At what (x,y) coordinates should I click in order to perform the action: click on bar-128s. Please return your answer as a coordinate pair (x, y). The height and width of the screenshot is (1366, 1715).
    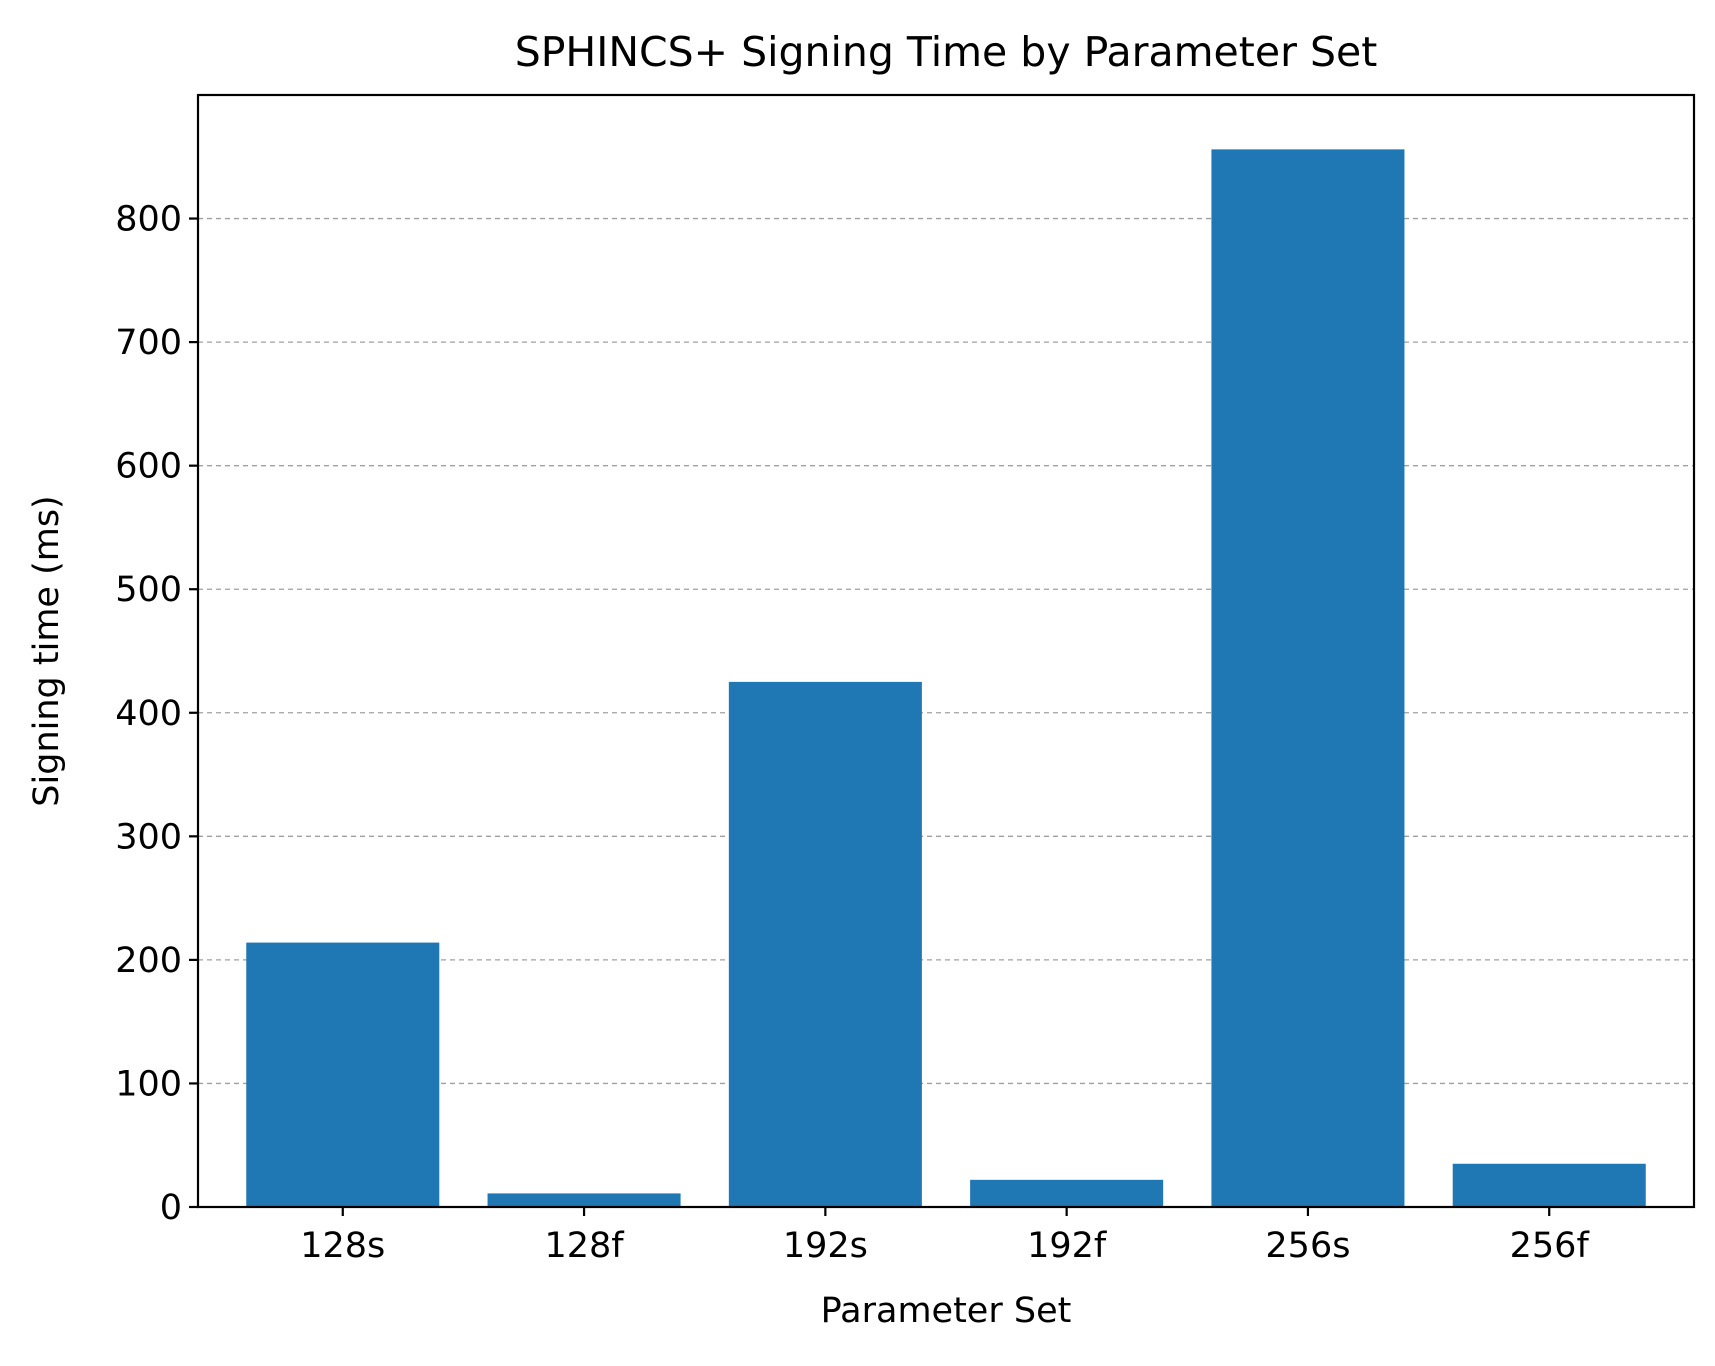
    Looking at the image, I should click on (343, 1074).